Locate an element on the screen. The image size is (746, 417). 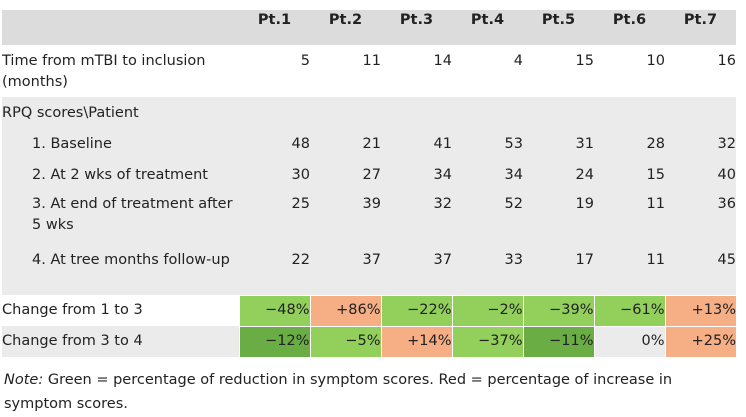
patient-header: Pt.6 is located at coordinates (629, 20).